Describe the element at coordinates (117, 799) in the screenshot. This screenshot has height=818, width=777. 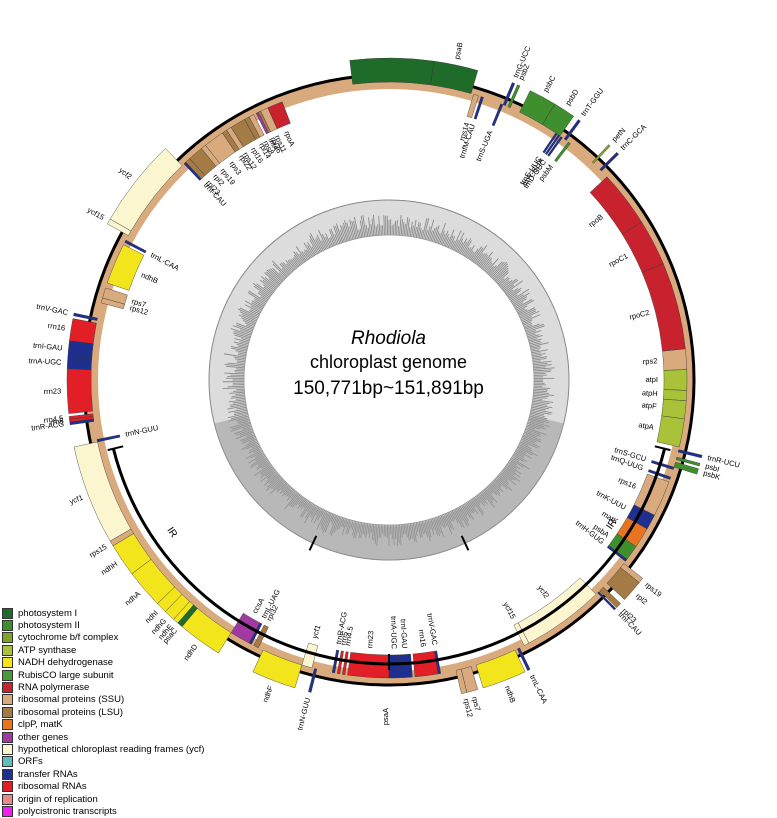
I see `legend-item: origin of replication` at that location.